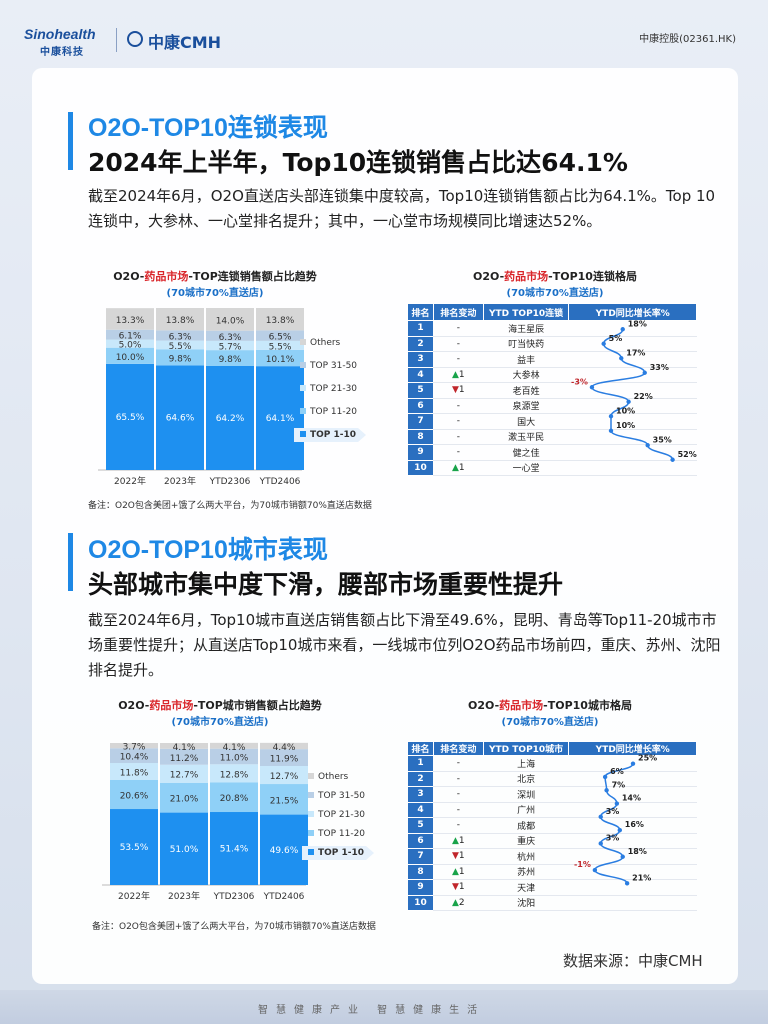 The image size is (768, 1024). I want to click on data-label: 64.6%, so click(180, 419).